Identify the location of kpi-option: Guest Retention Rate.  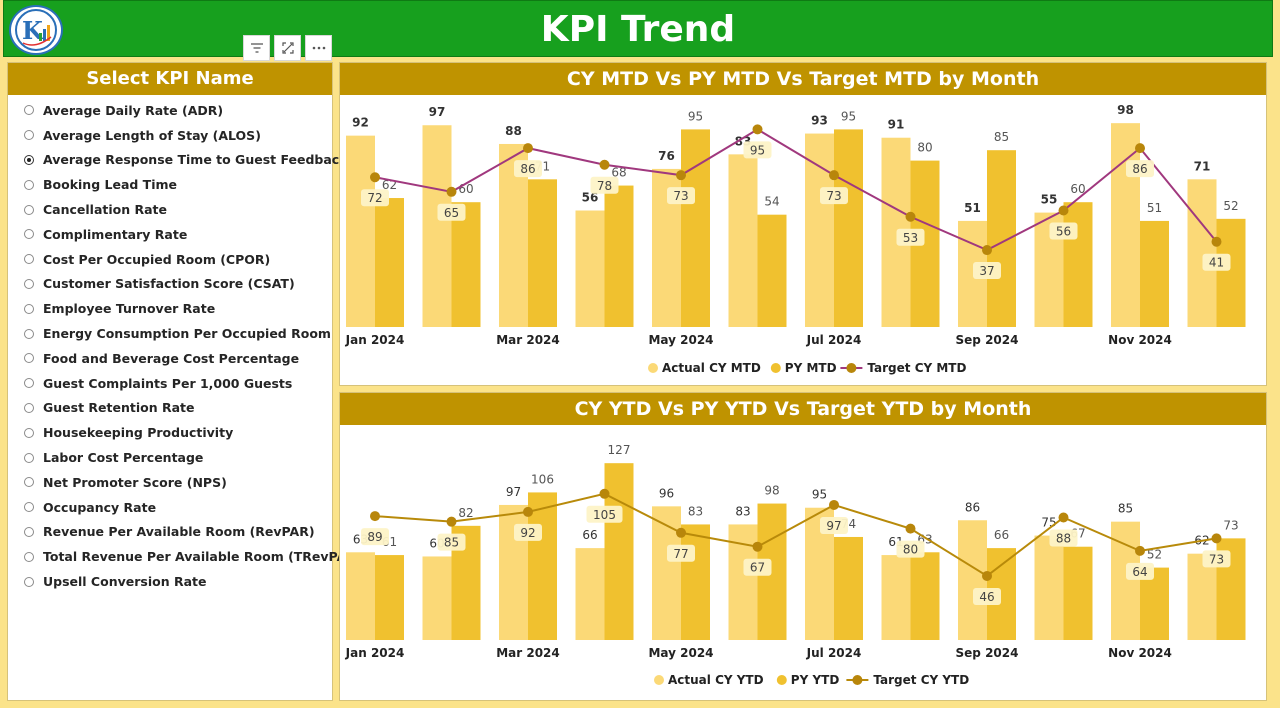
(170, 408).